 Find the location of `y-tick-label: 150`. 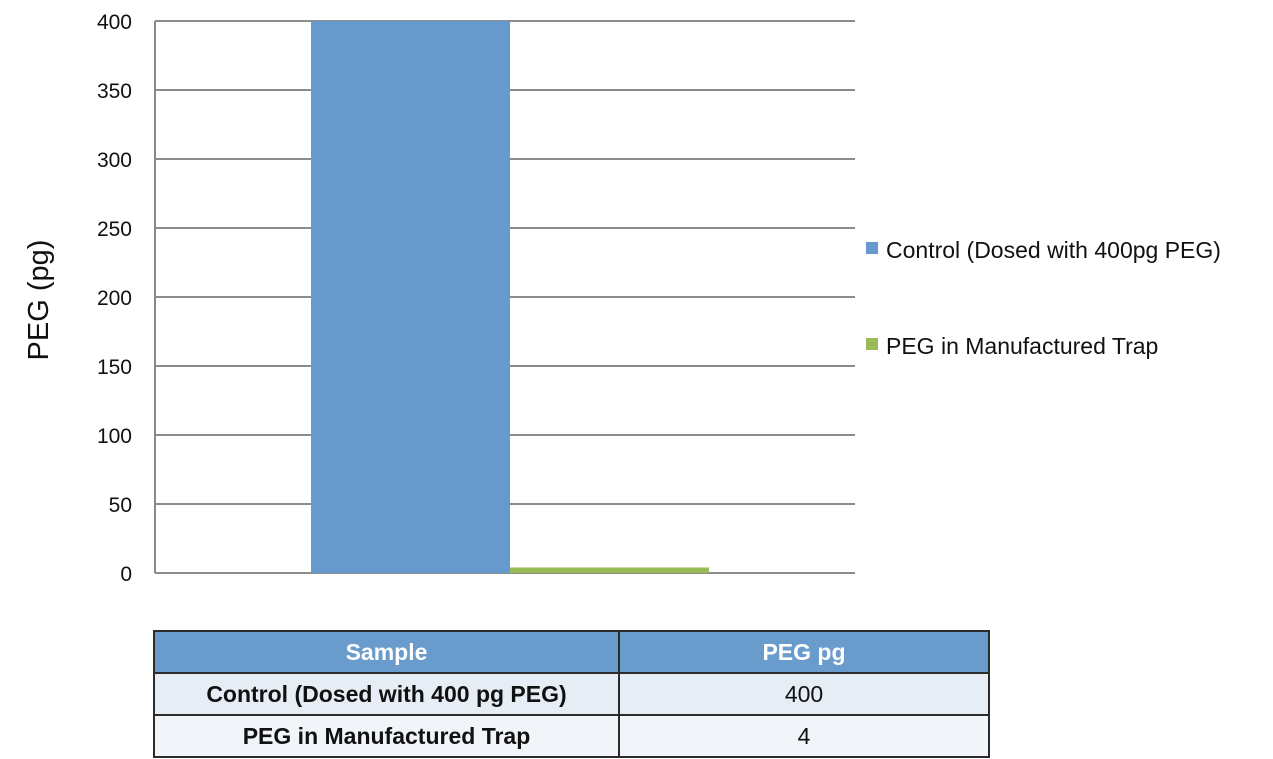

y-tick-label: 150 is located at coordinates (114, 367).